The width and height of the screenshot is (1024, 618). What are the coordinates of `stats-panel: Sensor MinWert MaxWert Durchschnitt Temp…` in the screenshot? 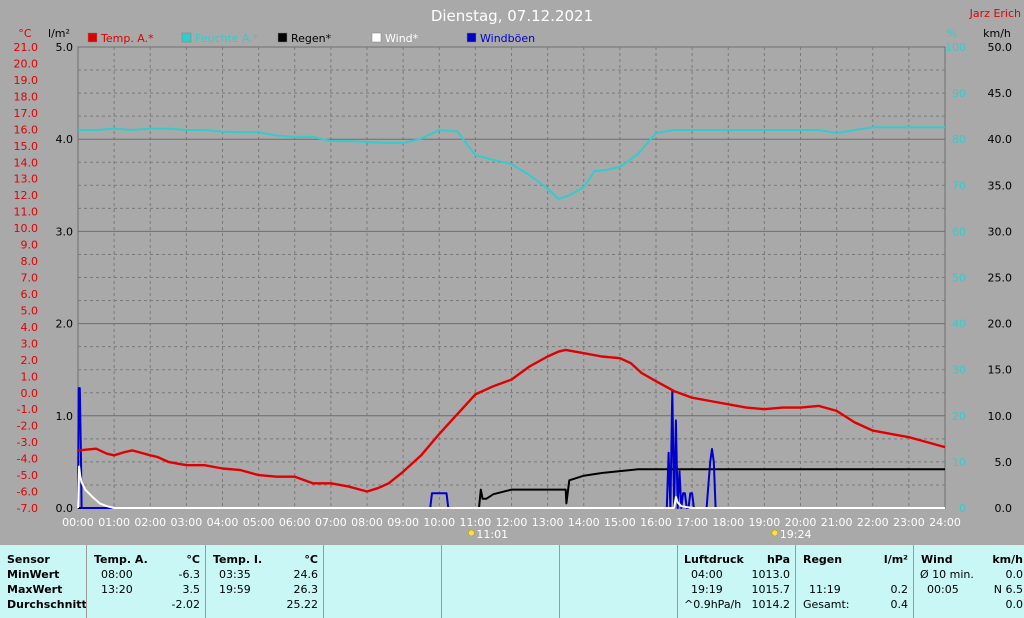 It's located at (512, 581).